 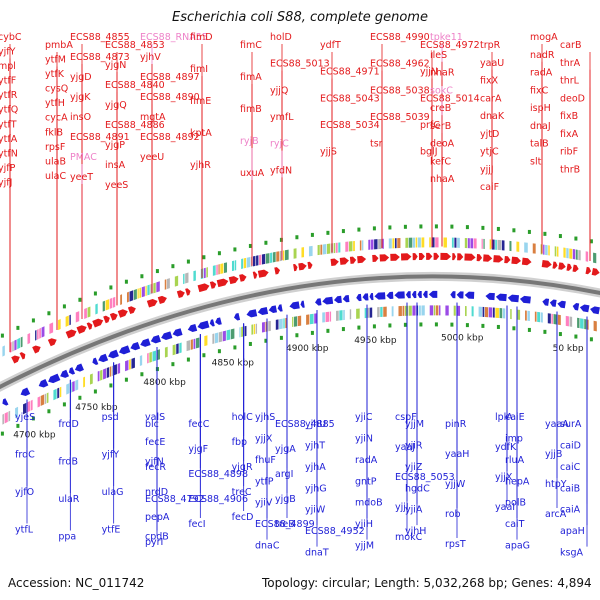 What do you see at coordinates (570, 510) in the screenshot?
I see `reverse-gene-label: caiA` at bounding box center [570, 510].